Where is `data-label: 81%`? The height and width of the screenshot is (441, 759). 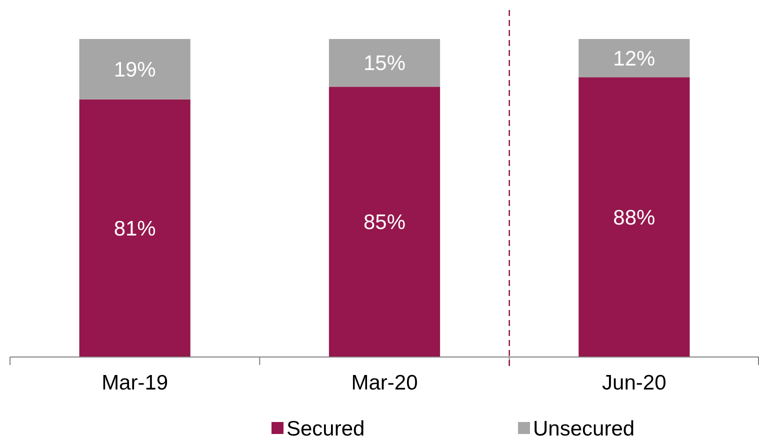
data-label: 81% is located at coordinates (135, 229).